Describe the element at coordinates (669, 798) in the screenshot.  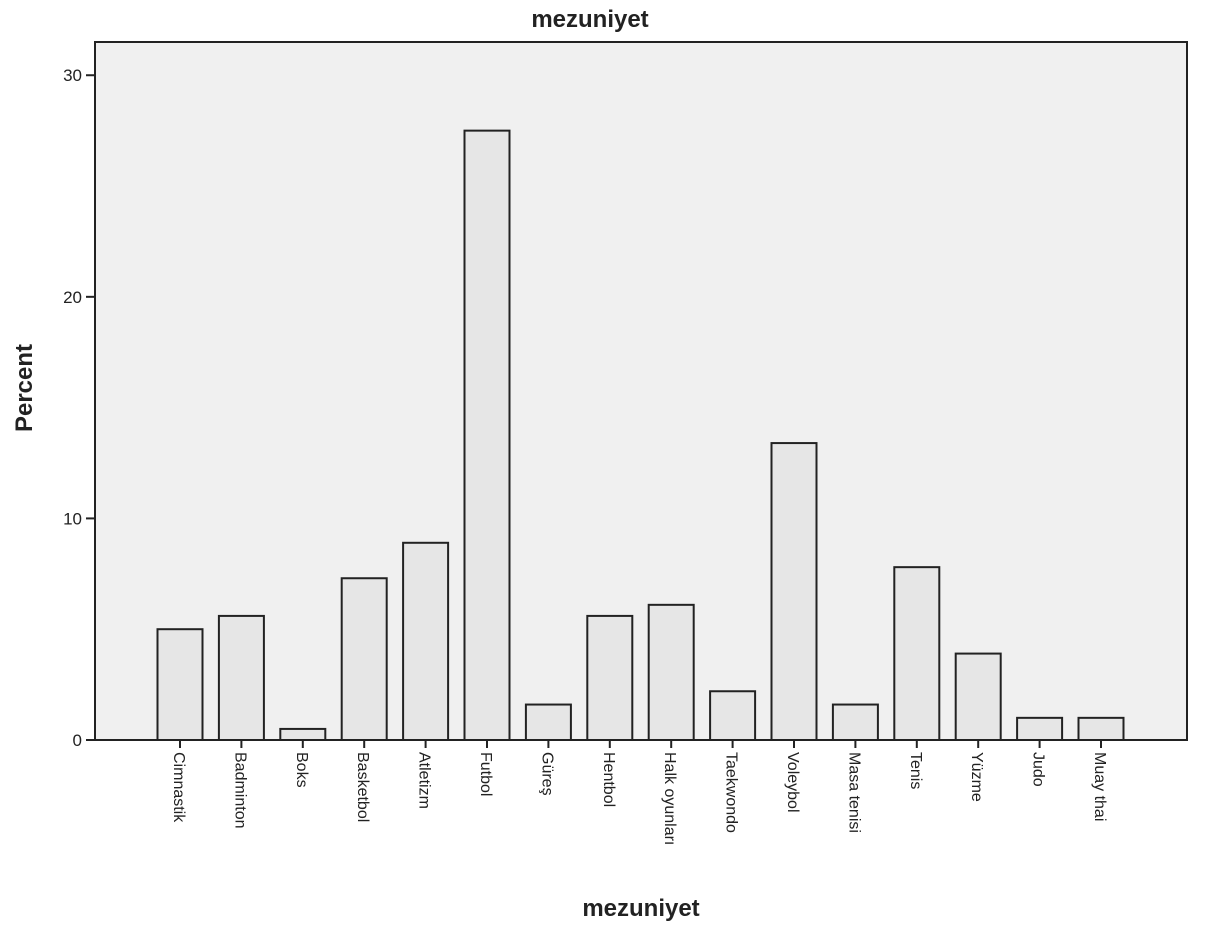
I see `x-tick-label: Halk oyunları` at that location.